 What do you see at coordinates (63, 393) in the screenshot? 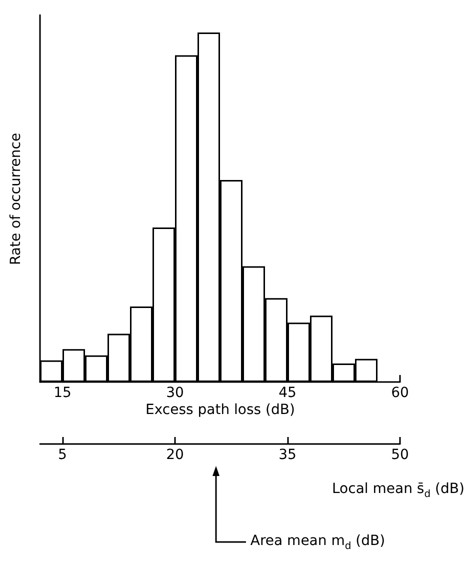
I see `x-tick-label: 15` at bounding box center [63, 393].